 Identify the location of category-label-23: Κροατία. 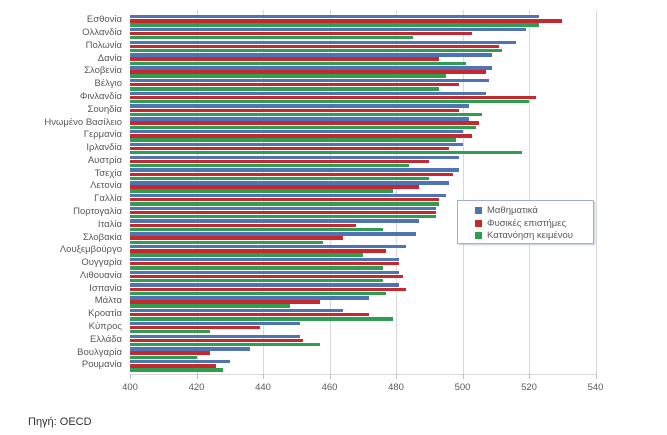
(105, 314).